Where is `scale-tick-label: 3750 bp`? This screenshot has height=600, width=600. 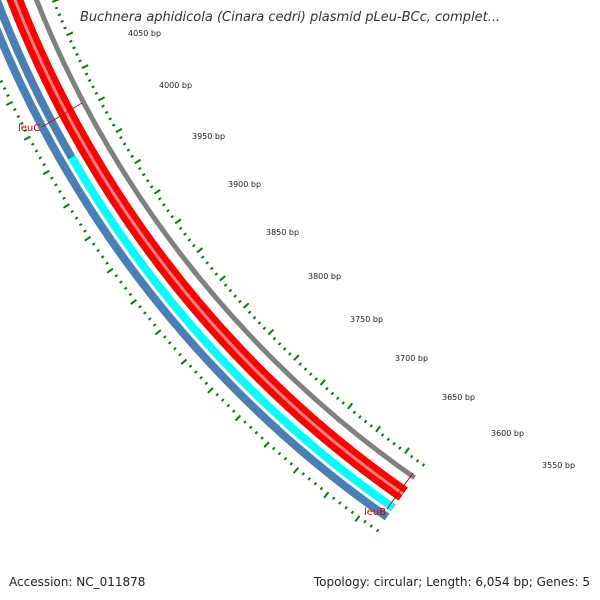
scale-tick-label: 3750 bp is located at coordinates (366, 319).